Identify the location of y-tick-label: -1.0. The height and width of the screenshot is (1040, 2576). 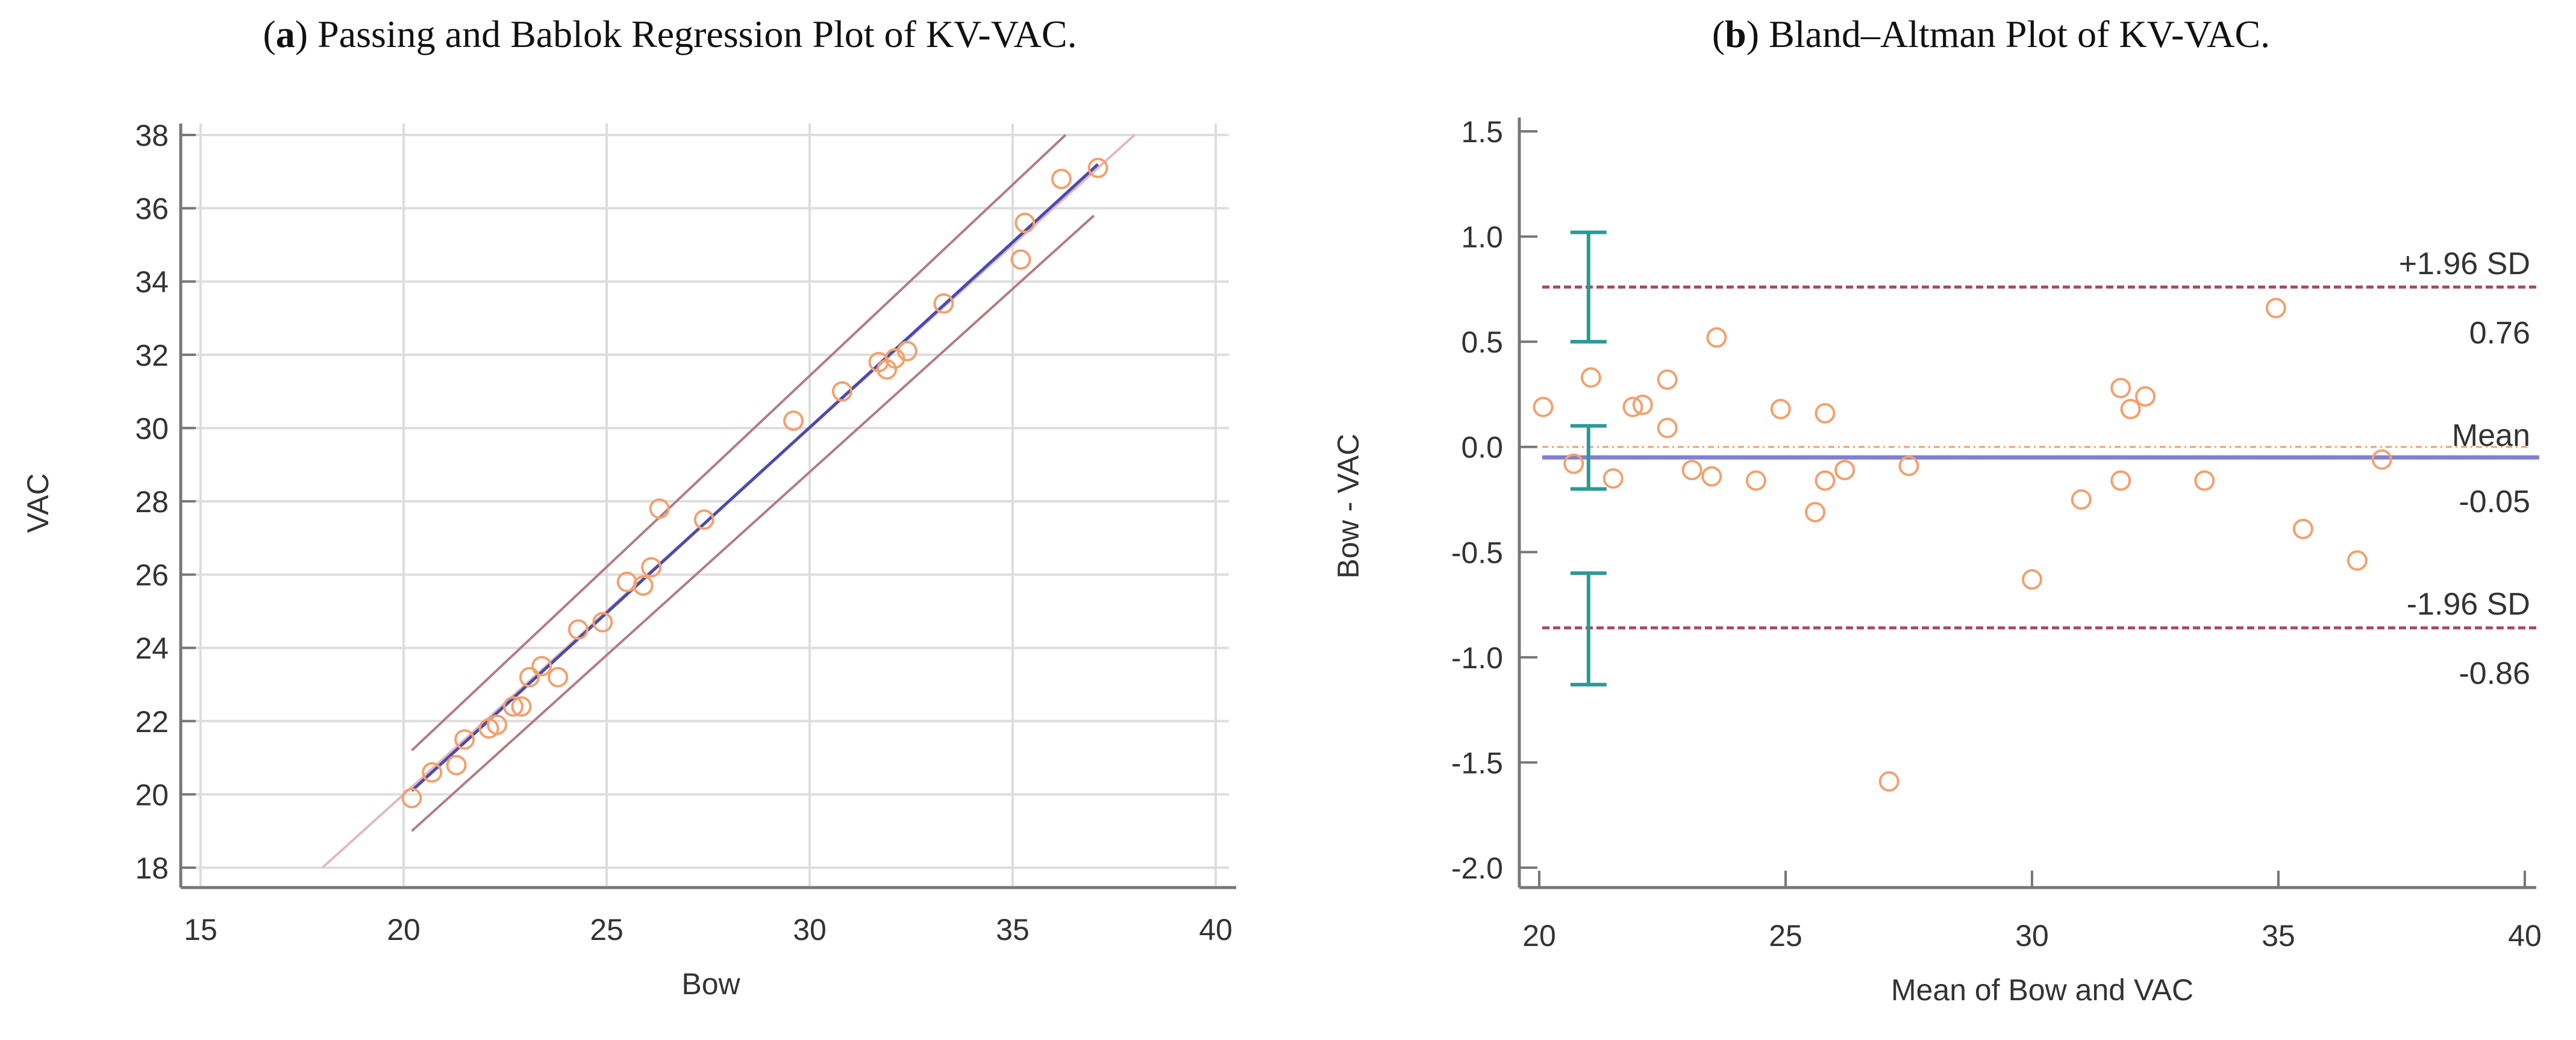
(1477, 658).